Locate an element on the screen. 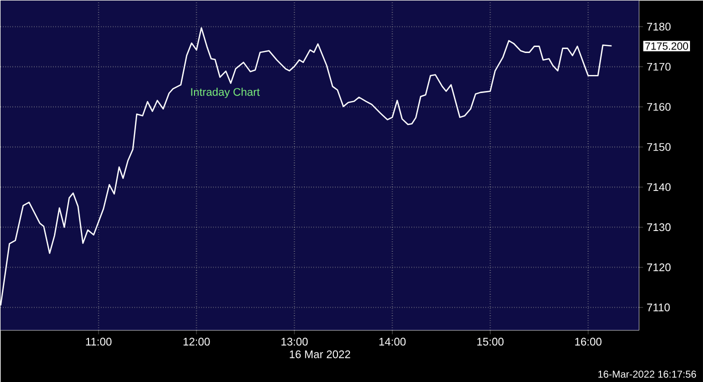 The image size is (703, 382). y-tick-label: 7170 is located at coordinates (659, 66).